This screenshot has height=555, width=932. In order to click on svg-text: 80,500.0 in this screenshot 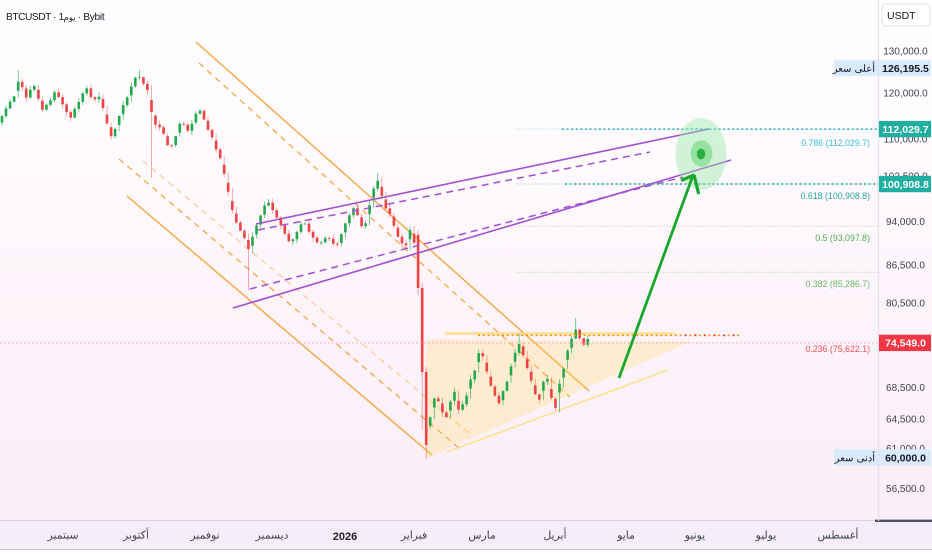, I will do `click(905, 303)`.